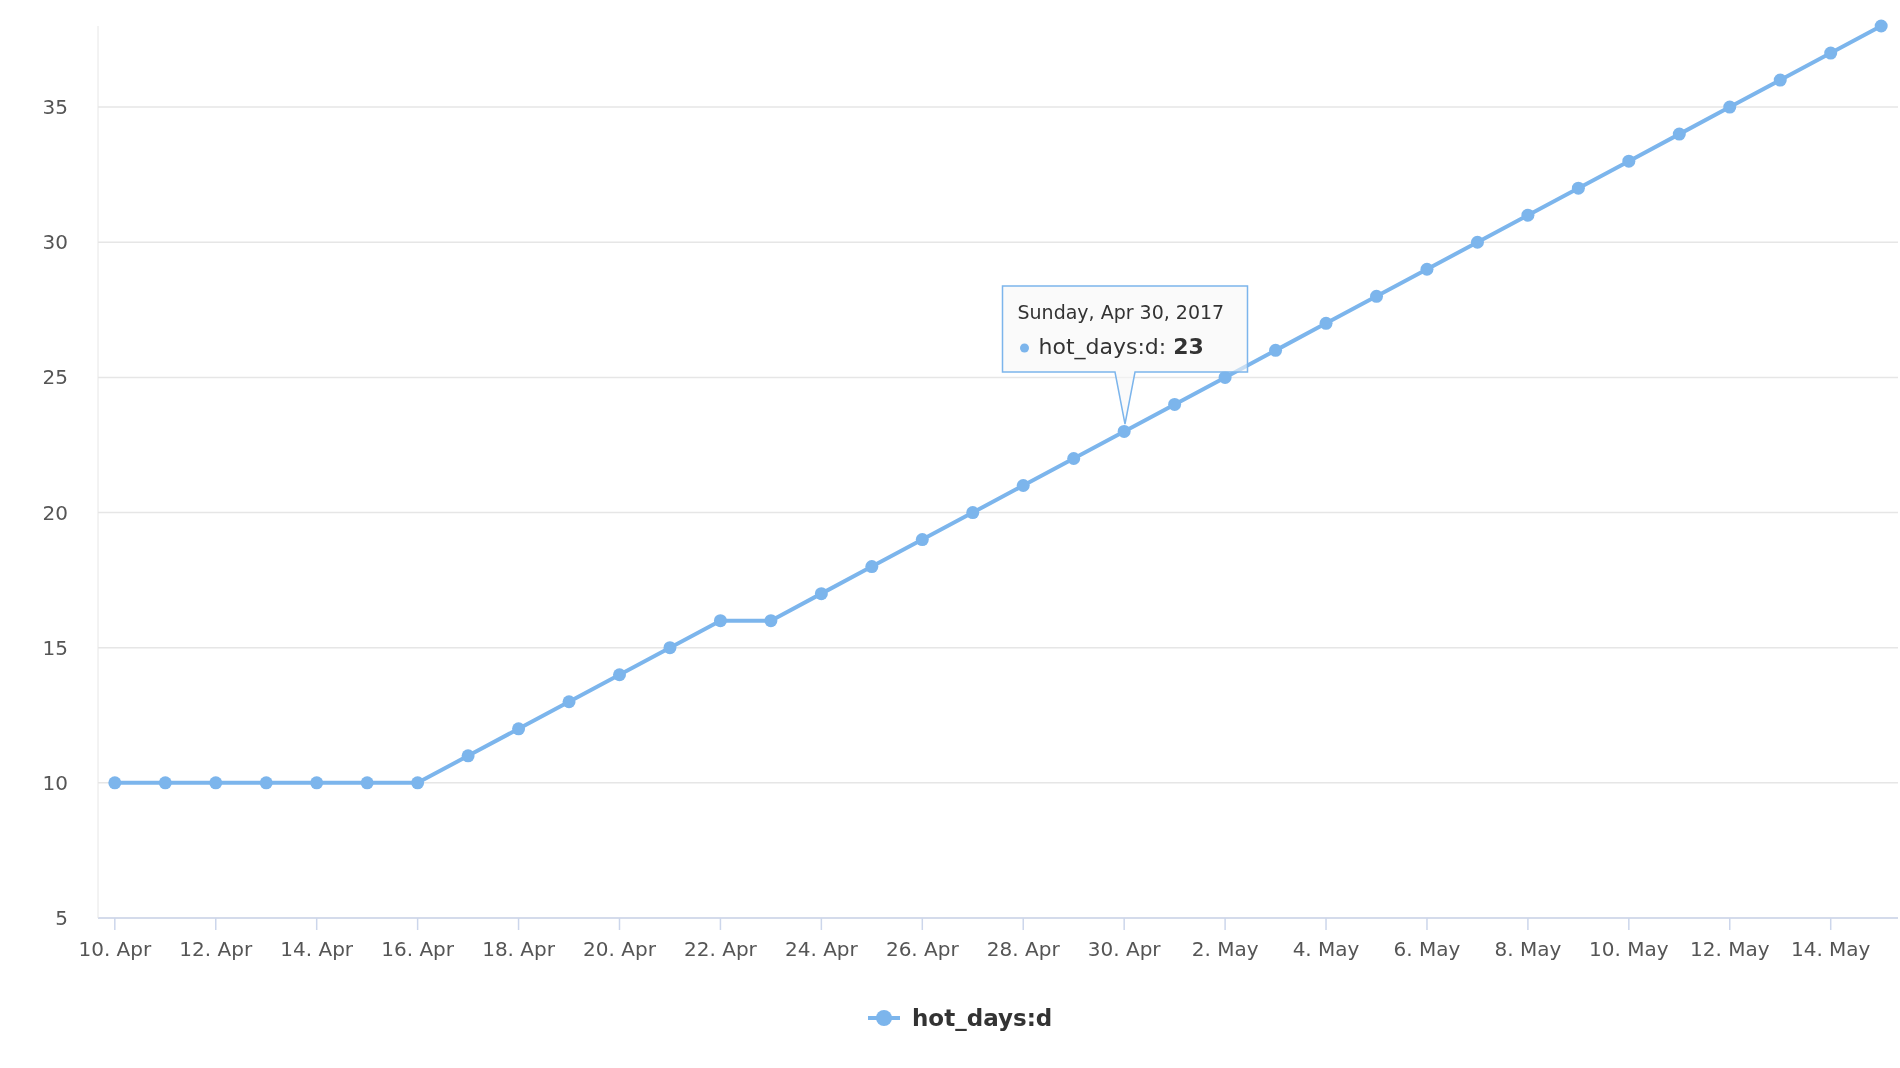 This screenshot has height=1068, width=1900. Describe the element at coordinates (317, 949) in the screenshot. I see `x-tick-label: 14. Apr` at that location.